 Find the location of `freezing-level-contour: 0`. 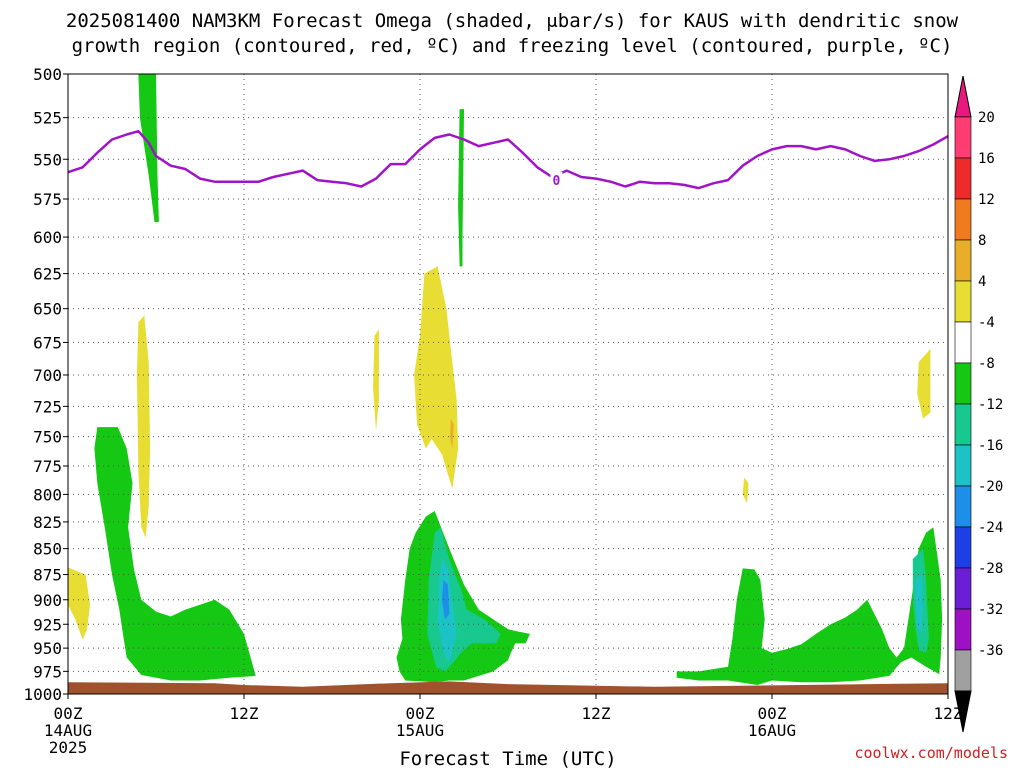

freezing-level-contour: 0 is located at coordinates (508, 159).